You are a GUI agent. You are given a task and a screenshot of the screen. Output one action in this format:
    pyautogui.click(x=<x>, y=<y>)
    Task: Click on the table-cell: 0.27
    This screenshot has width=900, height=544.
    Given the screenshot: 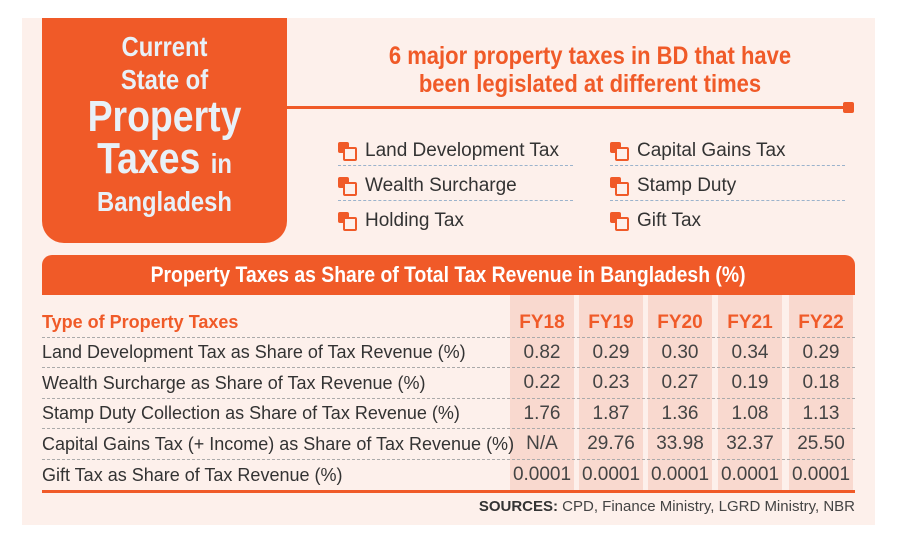 What is the action you would take?
    pyautogui.click(x=680, y=382)
    